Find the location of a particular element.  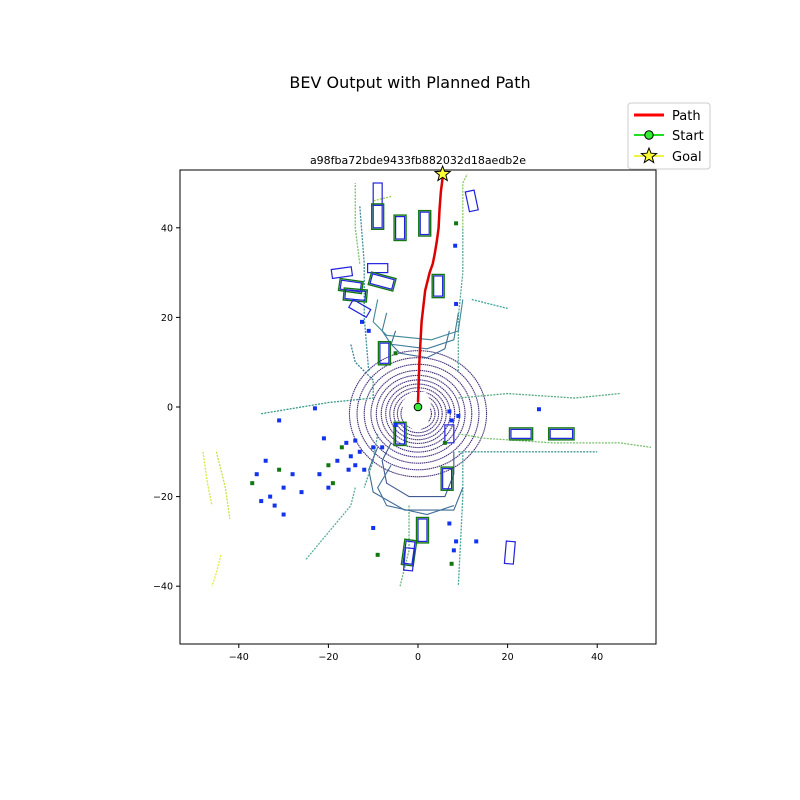

legend: Path Start Goal is located at coordinates (669, 136).